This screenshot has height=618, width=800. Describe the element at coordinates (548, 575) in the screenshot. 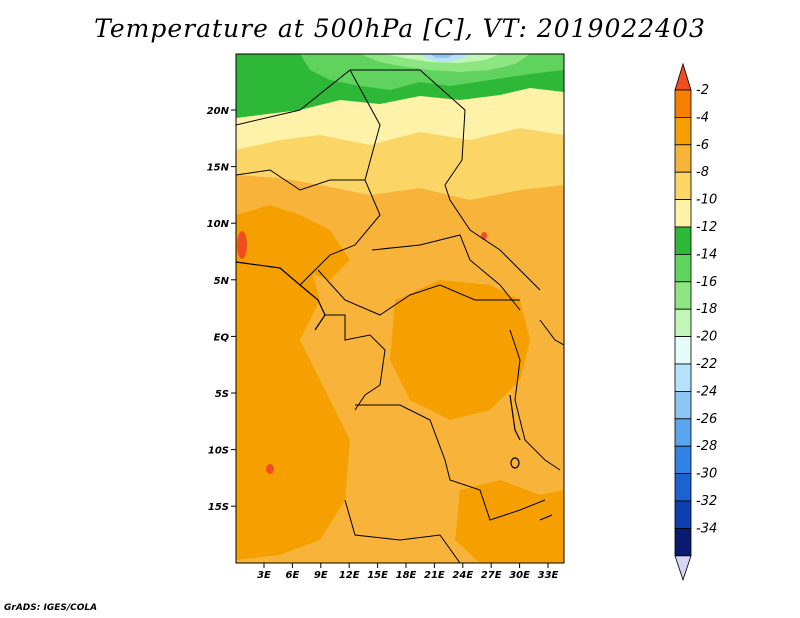

I see `lon-tick-label: 33E` at that location.